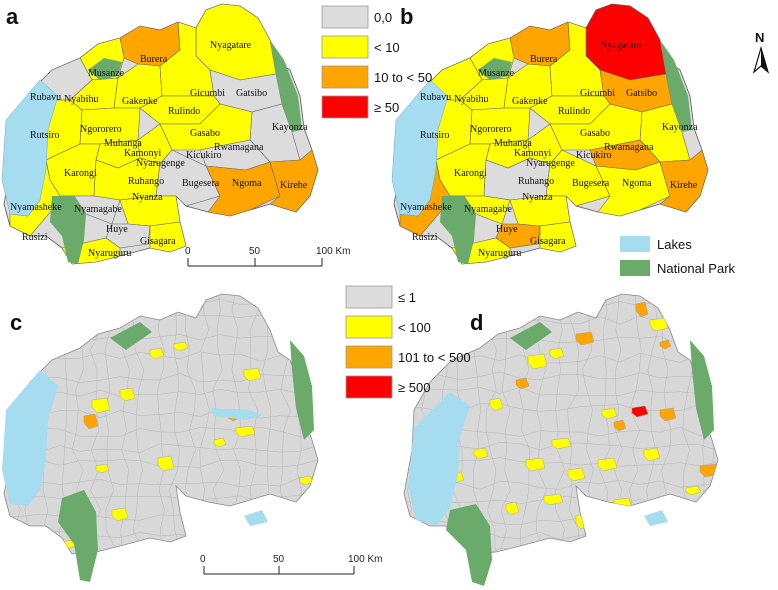 The width and height of the screenshot is (778, 590). Describe the element at coordinates (513, 143) in the screenshot. I see `district-label-muhanga: Muhanga` at that location.